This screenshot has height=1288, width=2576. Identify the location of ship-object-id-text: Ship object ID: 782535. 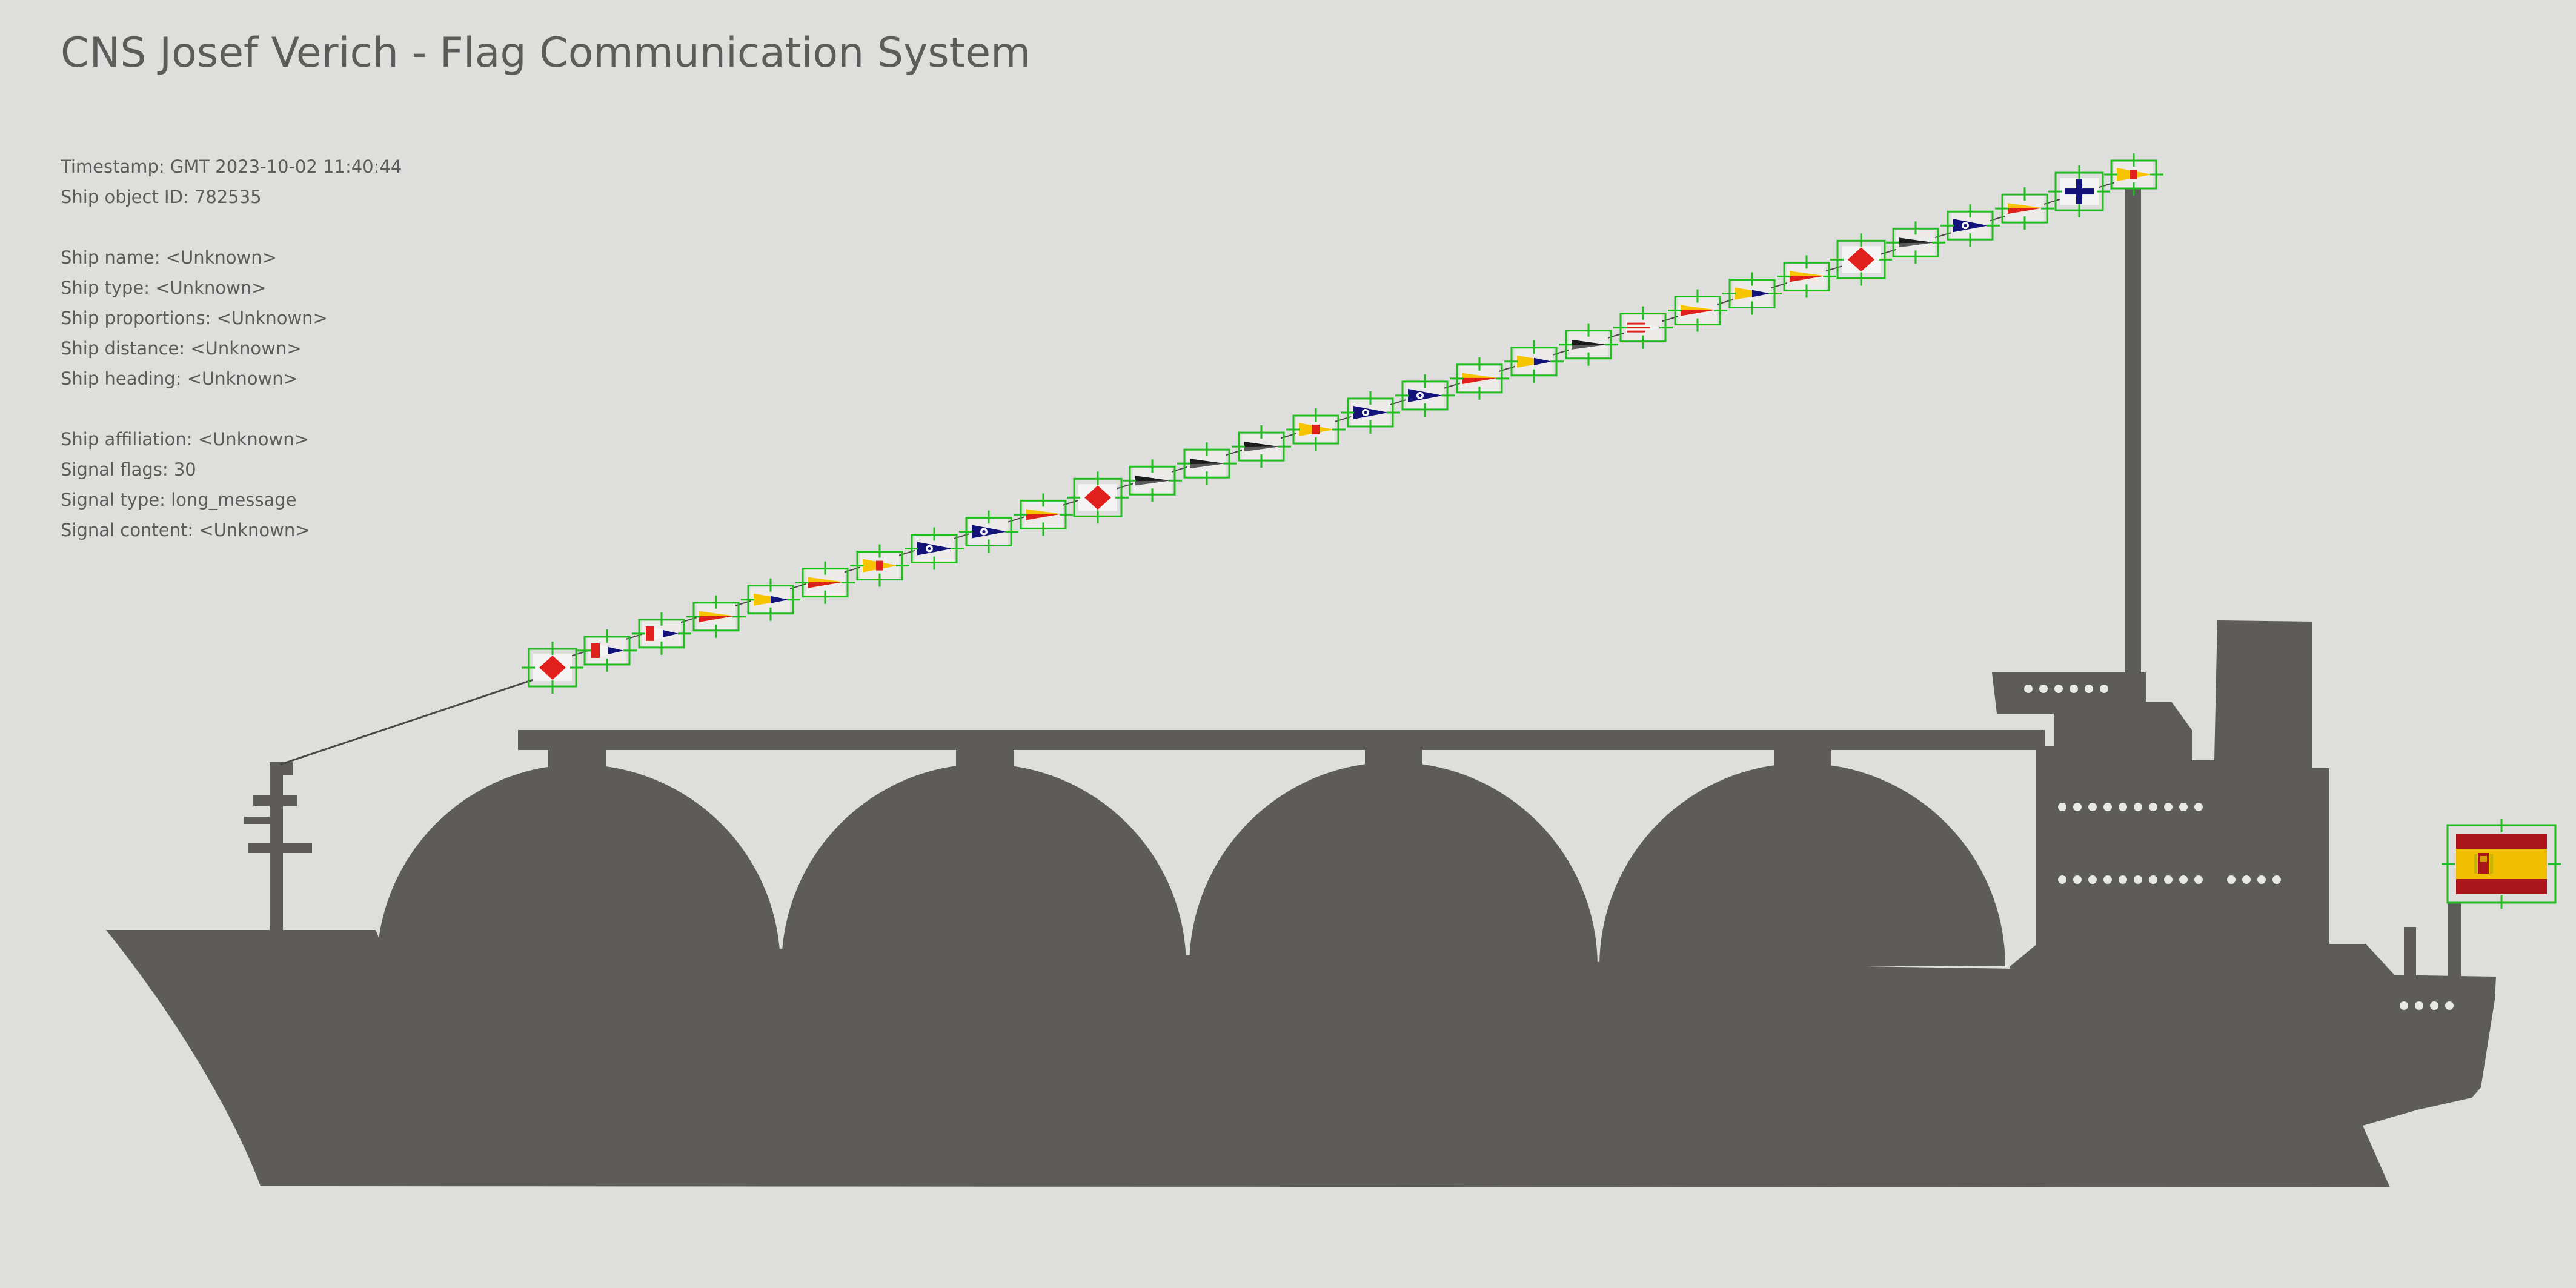
(161, 197).